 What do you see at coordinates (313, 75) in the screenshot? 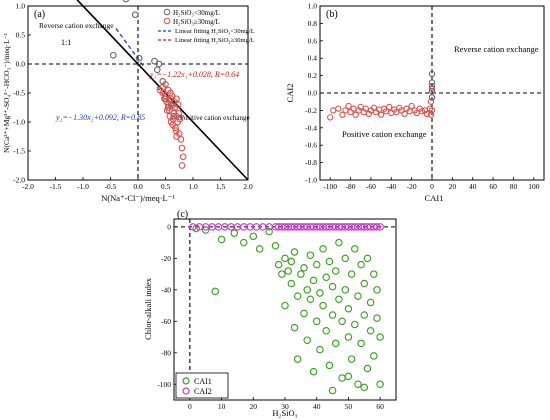
I see `b-y-tick-label: 0.2` at bounding box center [313, 75].